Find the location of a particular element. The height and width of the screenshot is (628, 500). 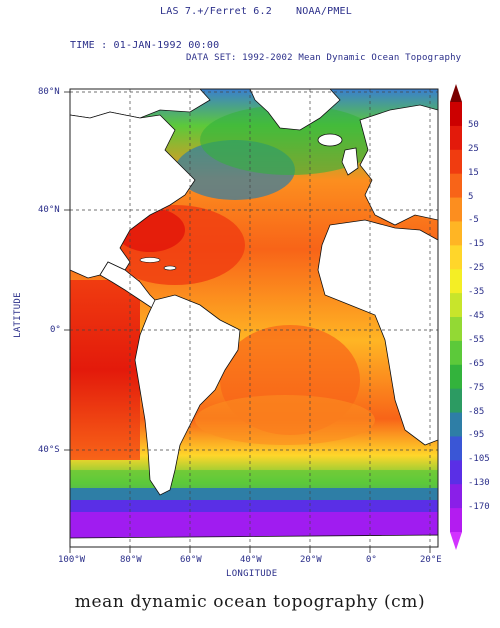

colorbar-label: -15 is located at coordinates (476, 244).